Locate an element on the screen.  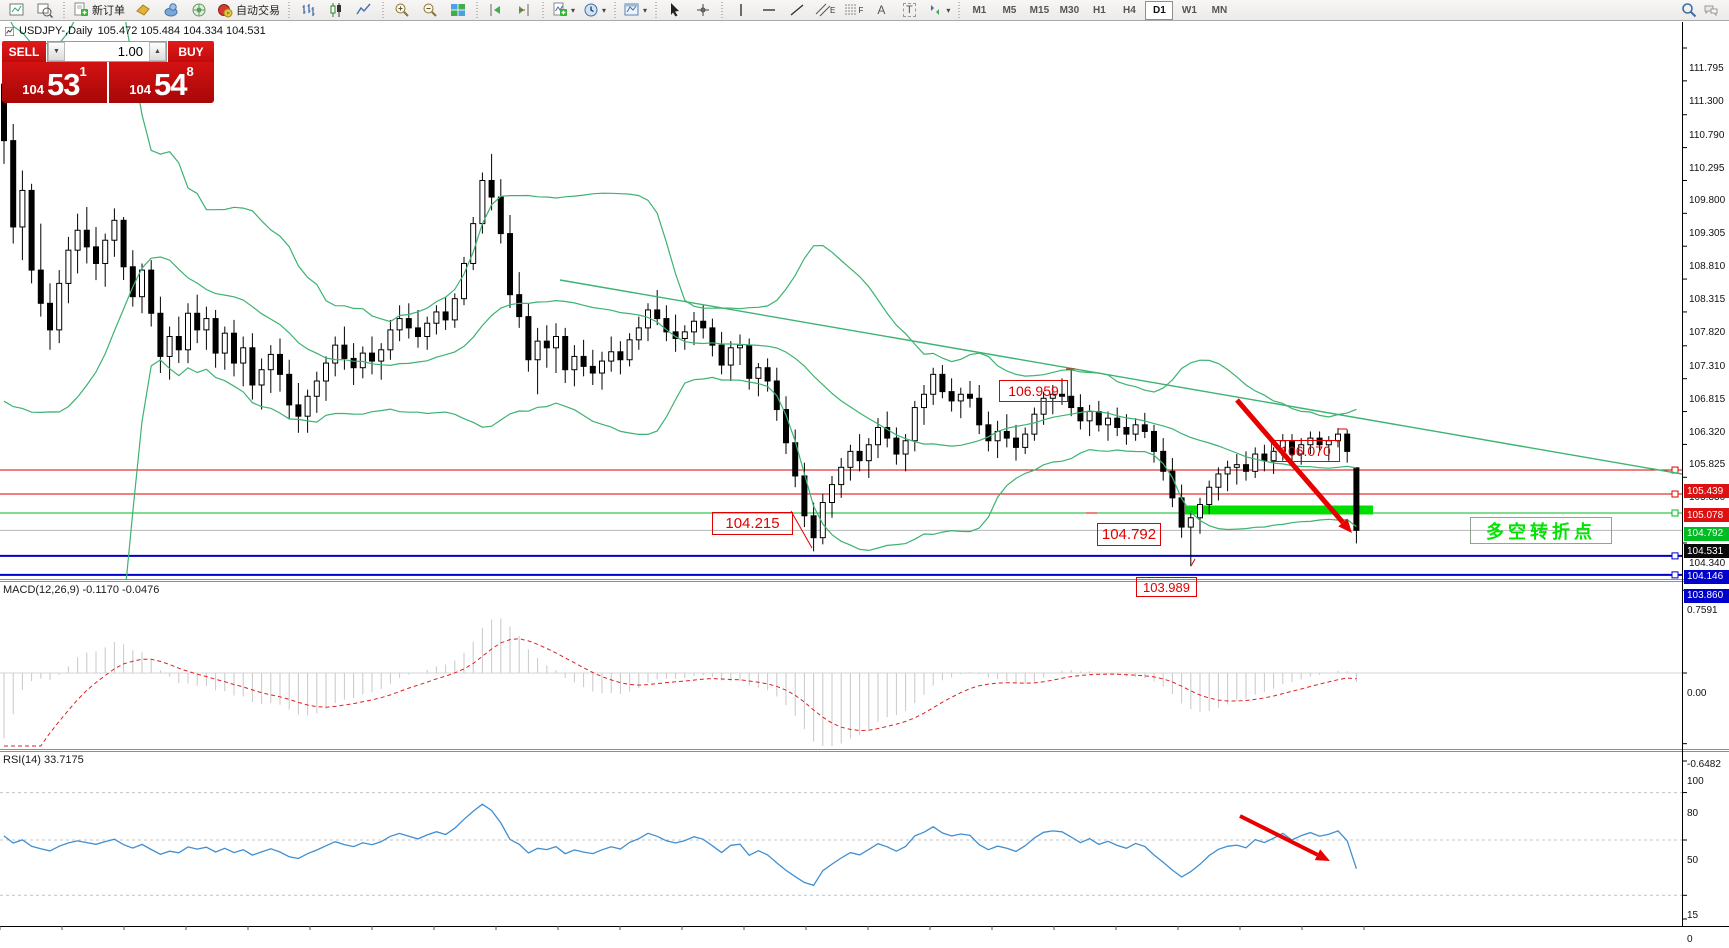
descending-trendline is located at coordinates (1120, 377).